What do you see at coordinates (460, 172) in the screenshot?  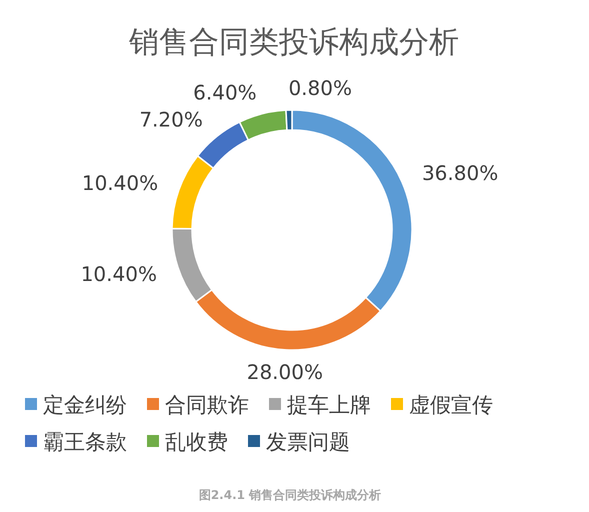 I see `data-label: 36.80%` at bounding box center [460, 172].